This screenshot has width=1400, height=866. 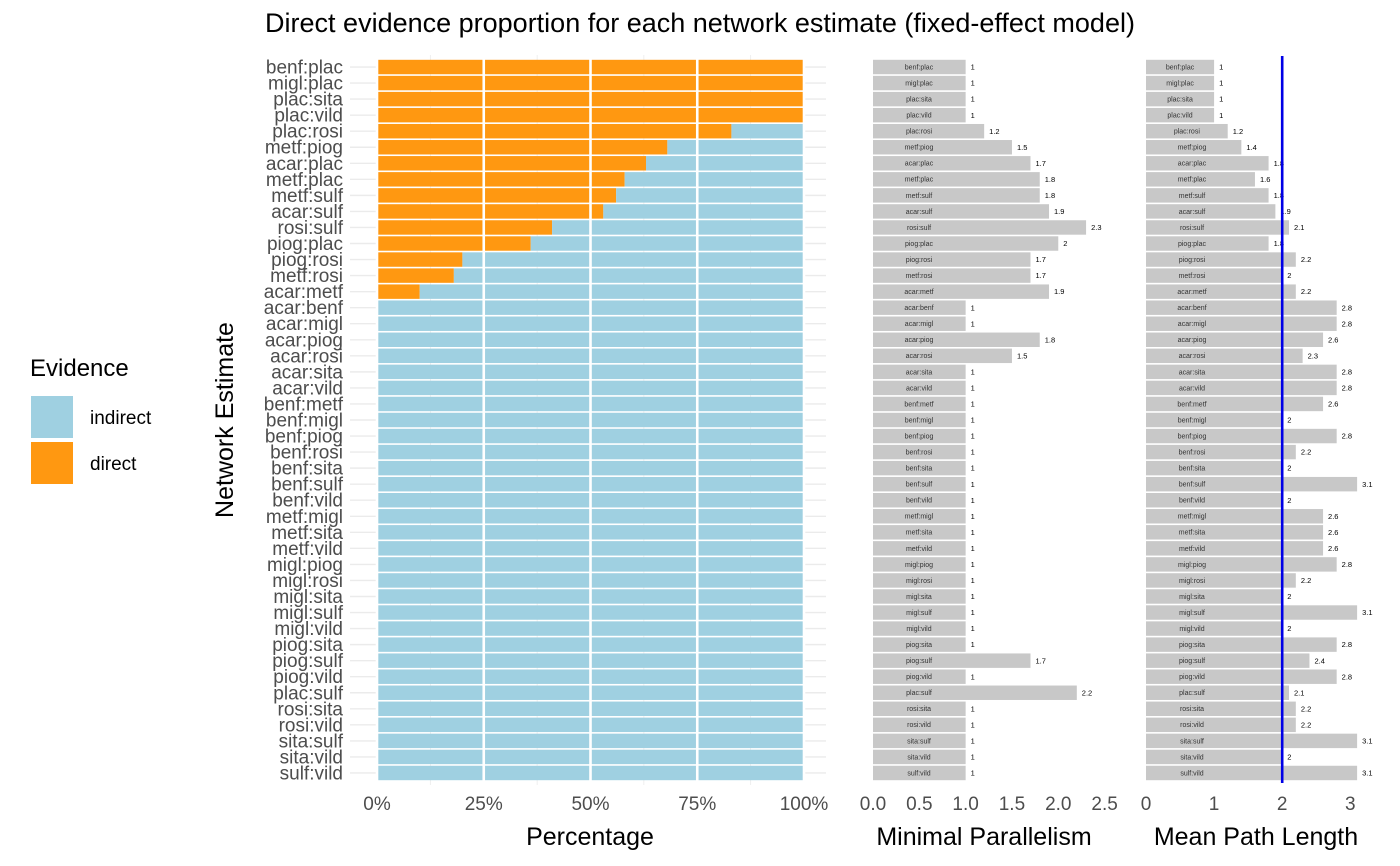 What do you see at coordinates (304, 324) in the screenshot?
I see `y-tick-label: acar:migl` at bounding box center [304, 324].